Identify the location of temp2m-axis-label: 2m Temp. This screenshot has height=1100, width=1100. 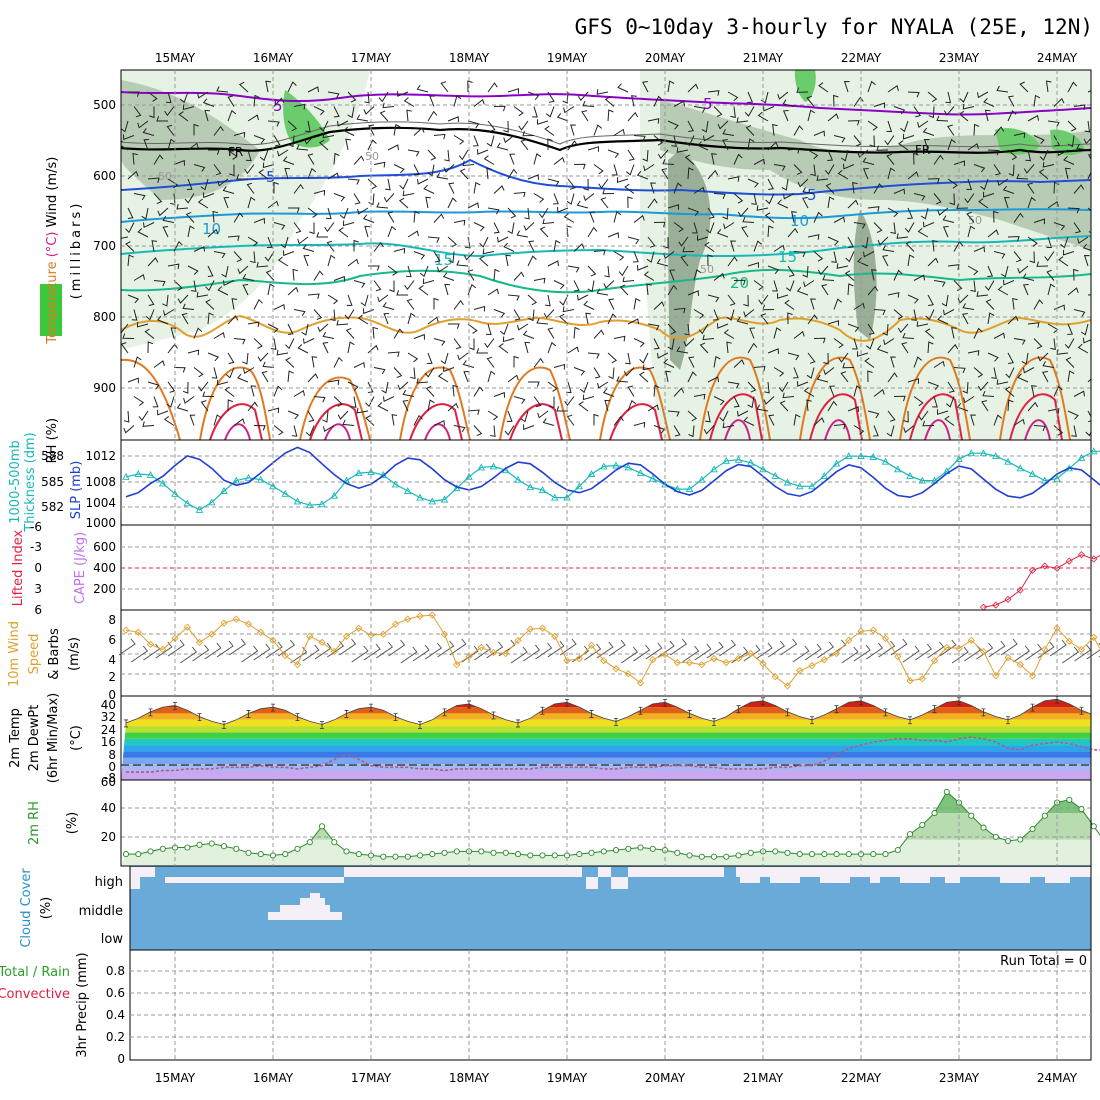
(15, 738).